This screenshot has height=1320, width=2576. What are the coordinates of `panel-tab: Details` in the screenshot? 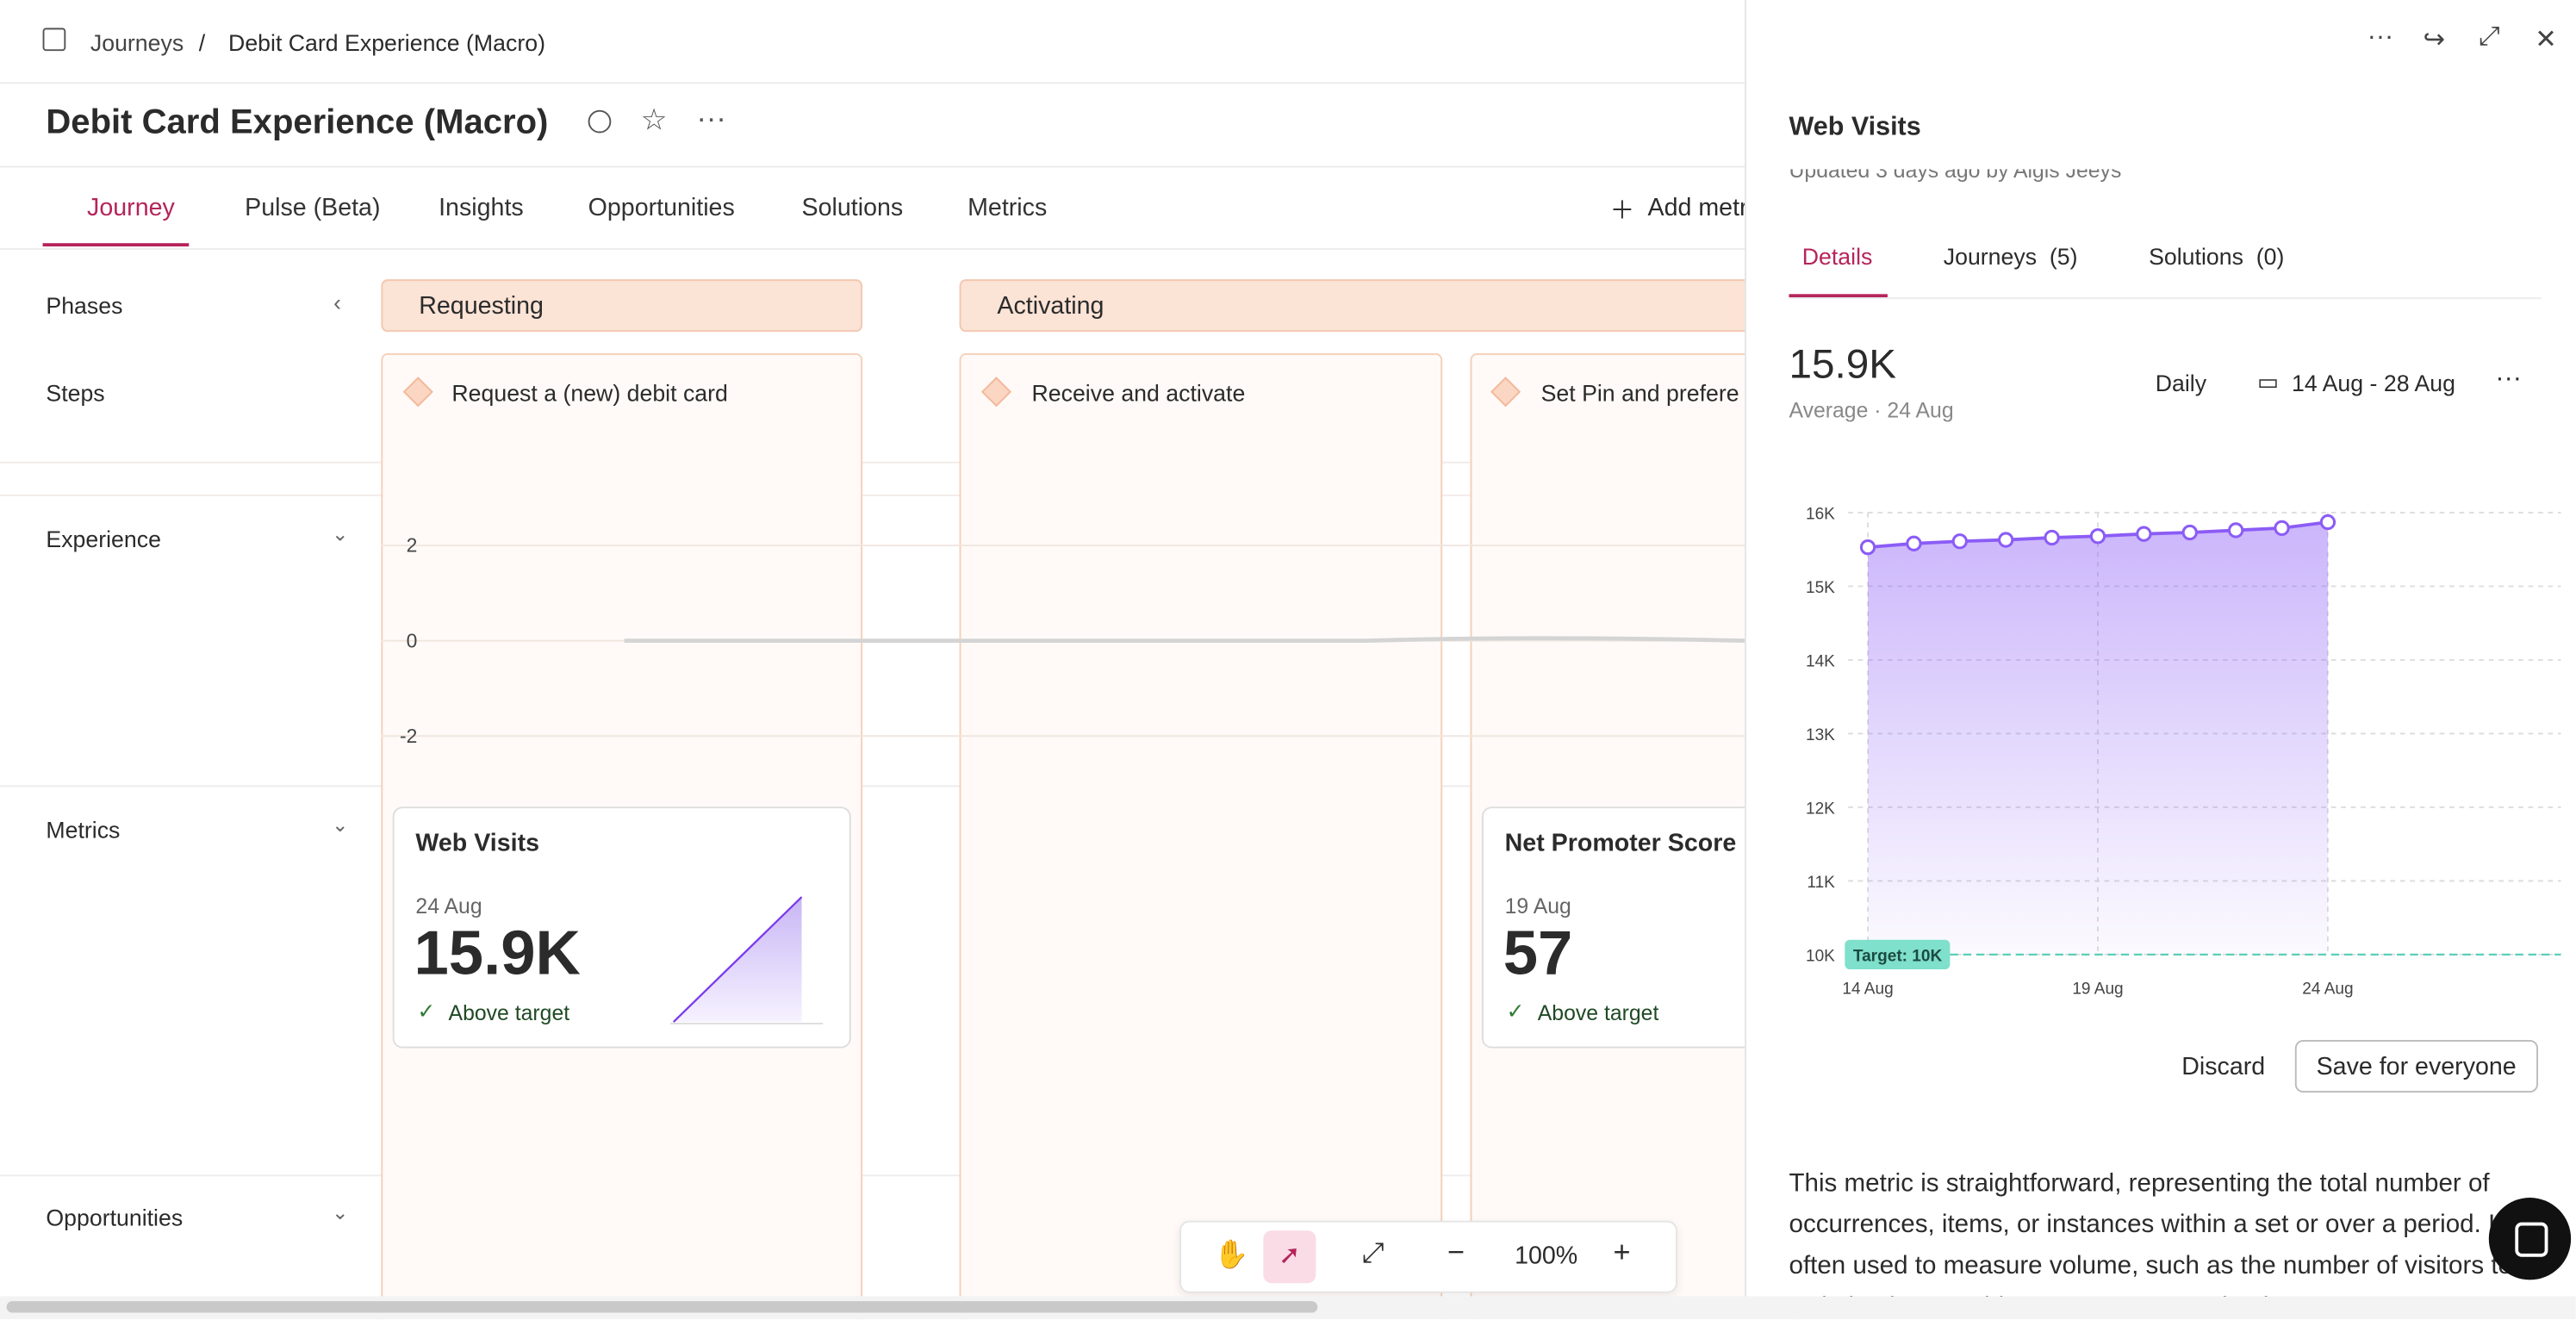 It's located at (1837, 256).